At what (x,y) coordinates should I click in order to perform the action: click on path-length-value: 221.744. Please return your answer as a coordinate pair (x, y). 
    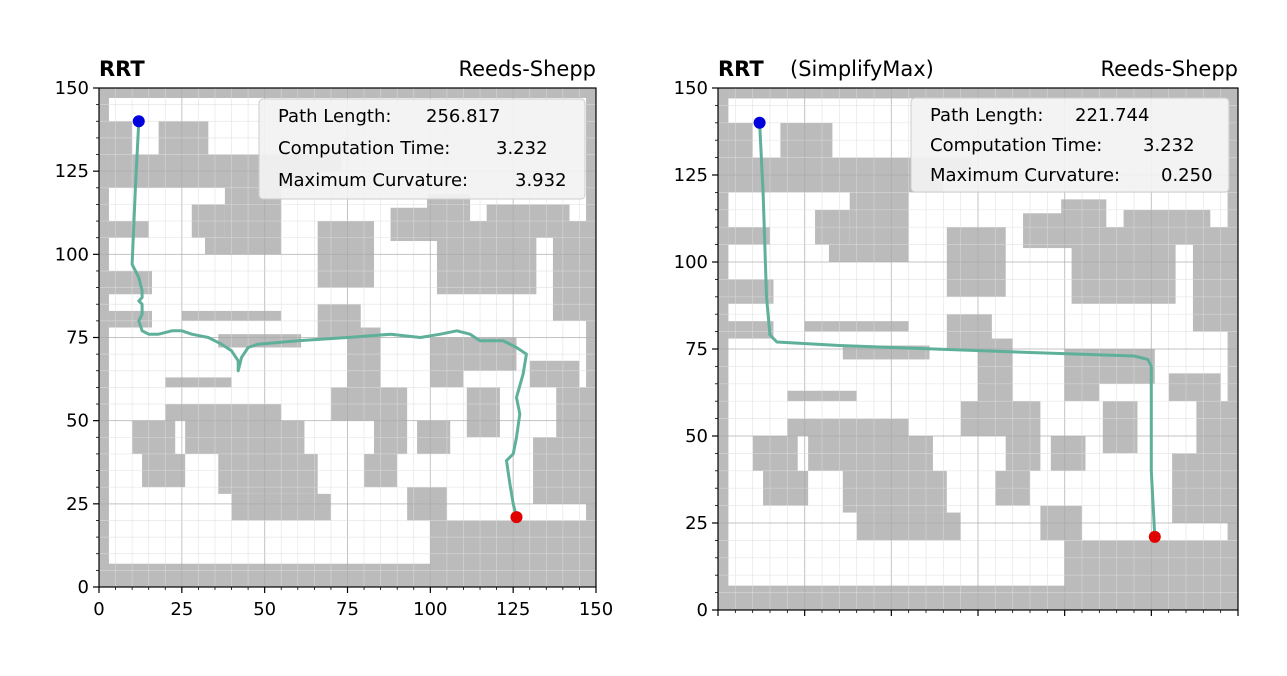
    Looking at the image, I should click on (1112, 115).